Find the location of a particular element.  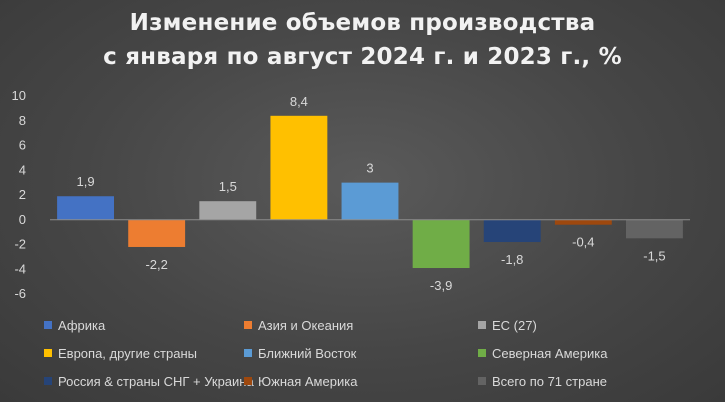

y-tick-label: -6 is located at coordinates (20, 293).